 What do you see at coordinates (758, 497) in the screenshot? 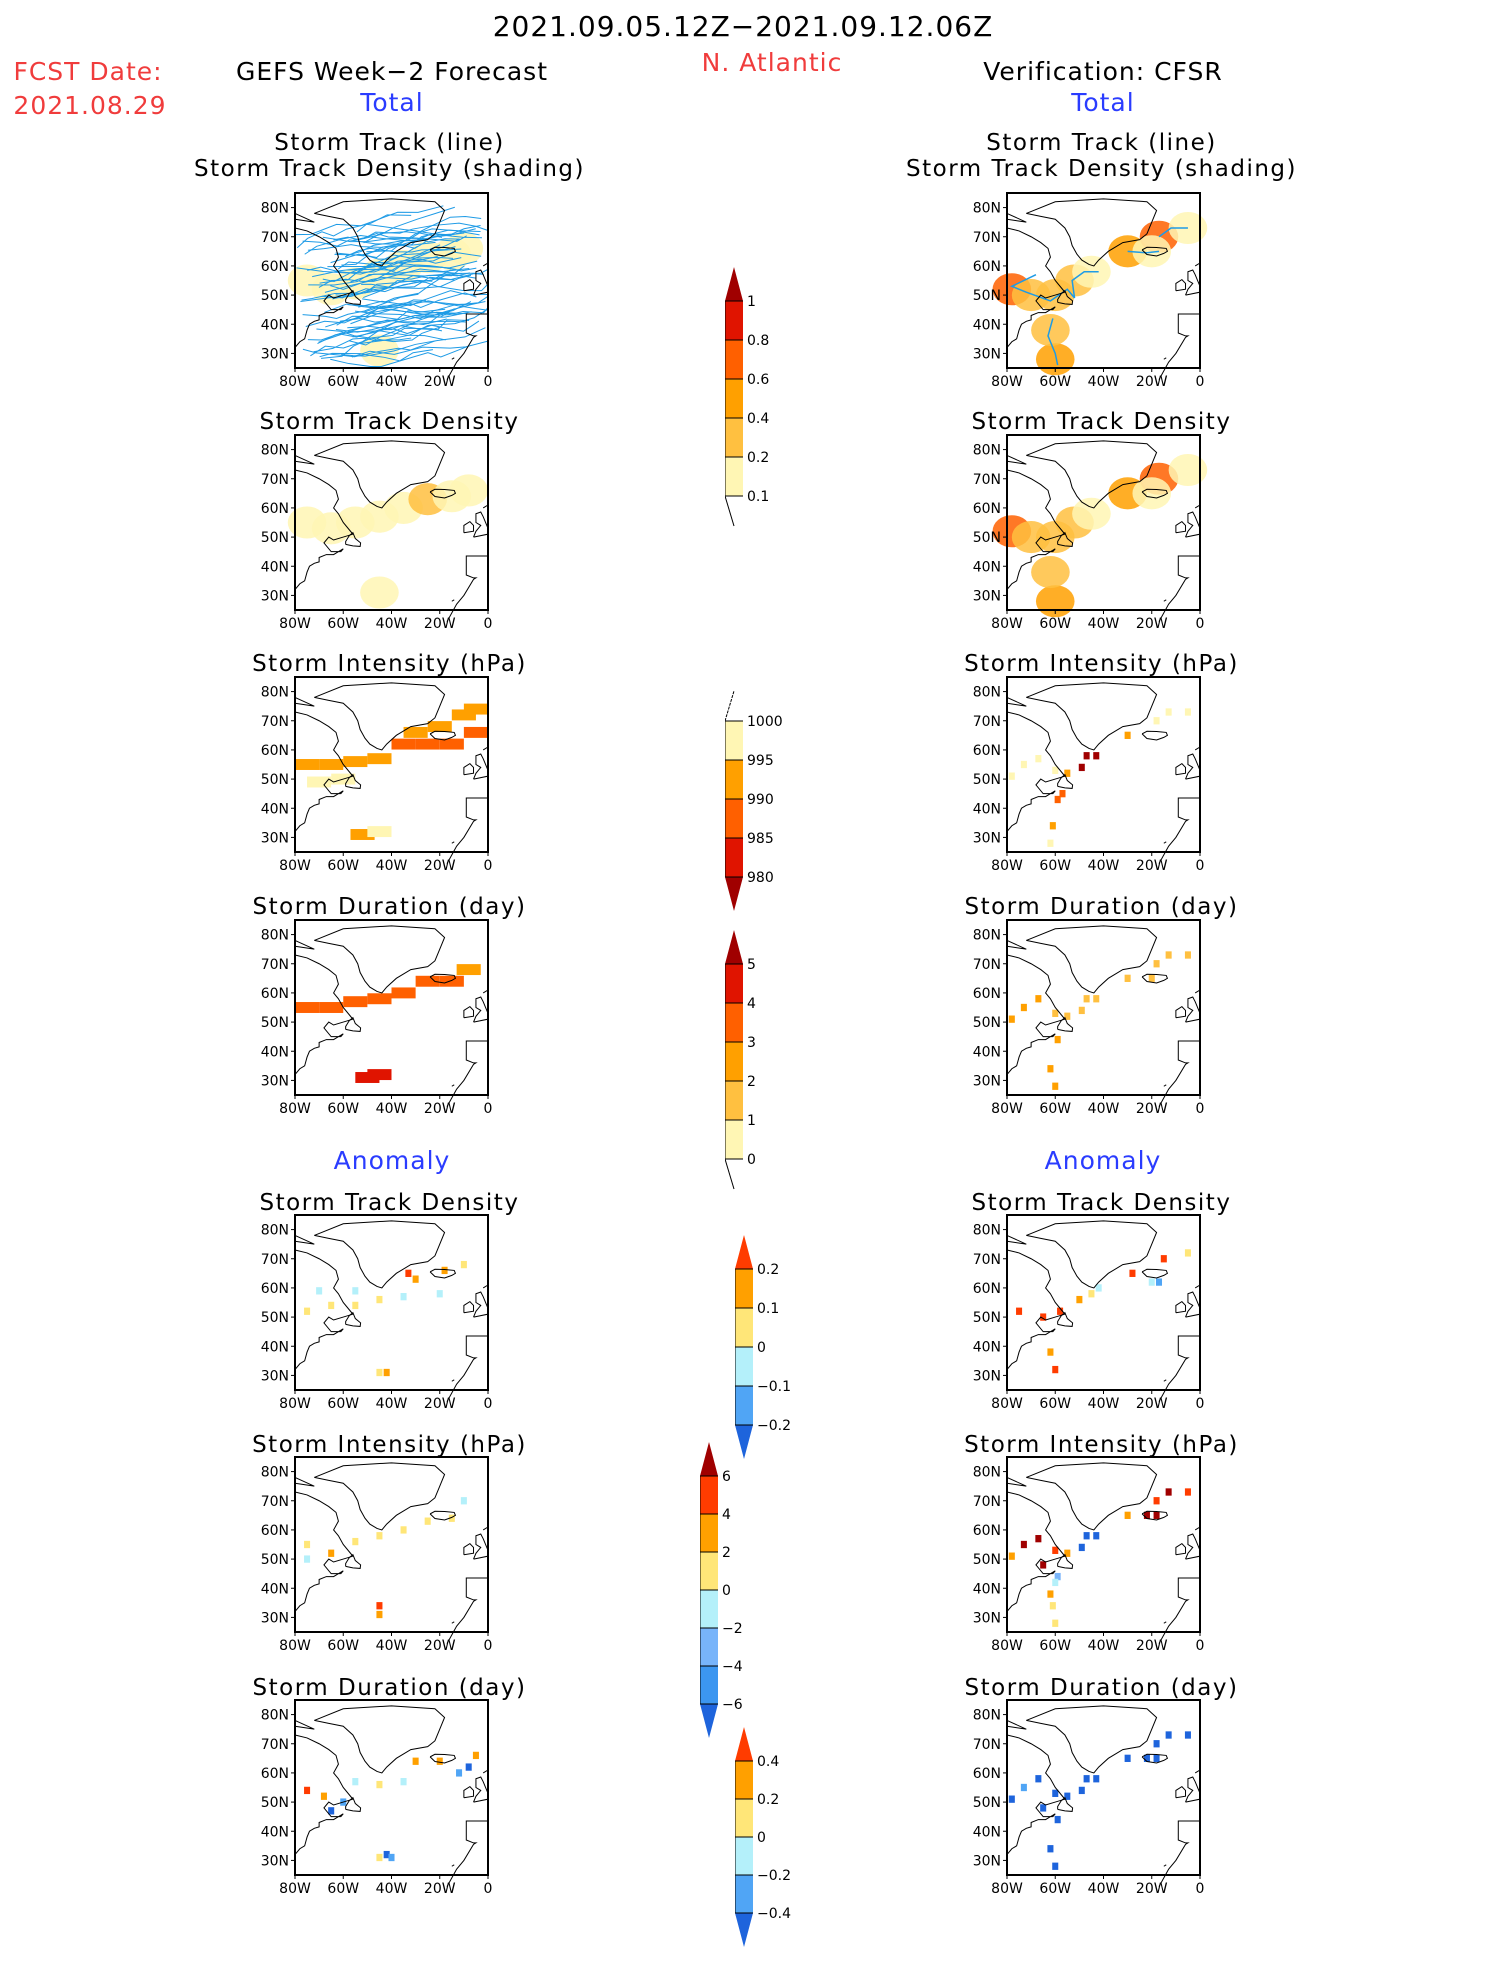
I see `colorbar-label: 0.1` at bounding box center [758, 497].